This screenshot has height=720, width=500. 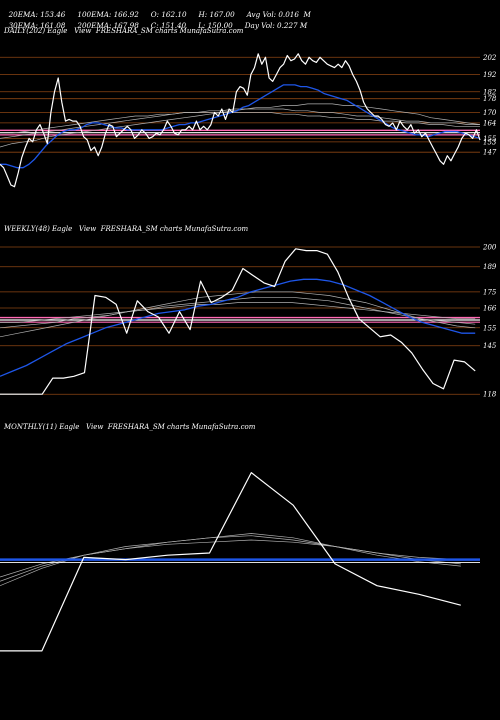 What do you see at coordinates (278, 14) in the screenshot?
I see `avg-vol-label: Avg Vol: 0.016 M` at bounding box center [278, 14].